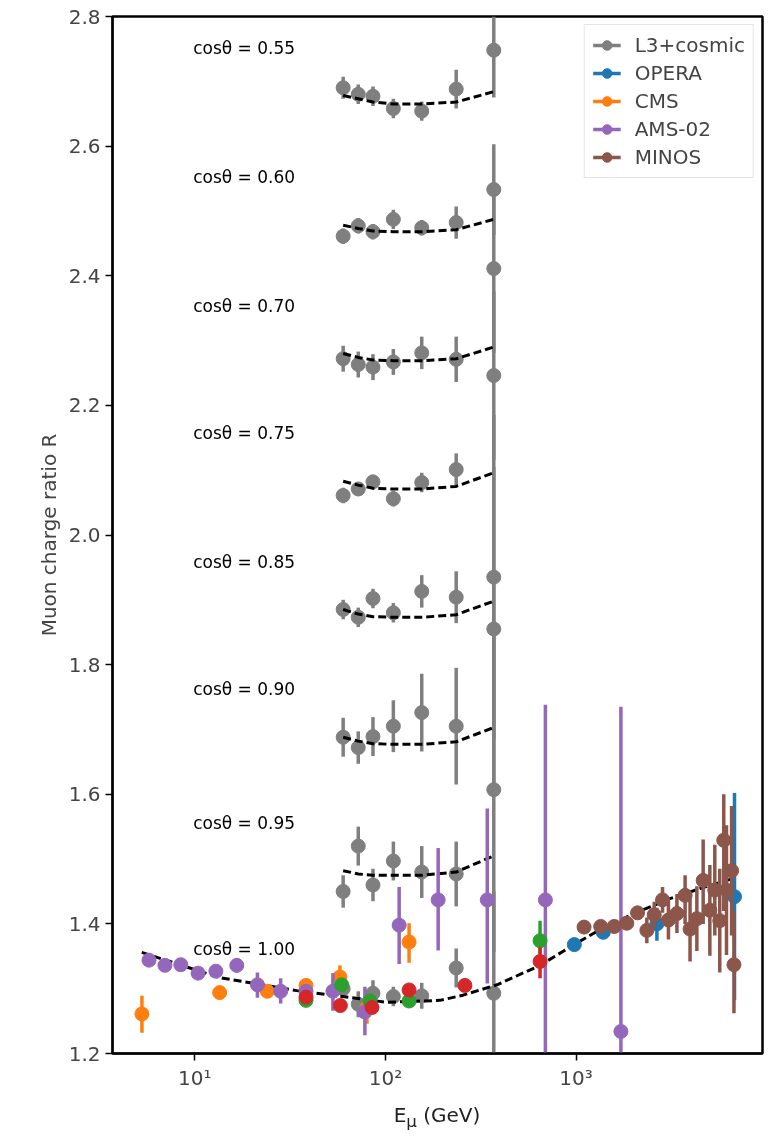  What do you see at coordinates (84, 535) in the screenshot?
I see `y-tick-label: 2.0` at bounding box center [84, 535].